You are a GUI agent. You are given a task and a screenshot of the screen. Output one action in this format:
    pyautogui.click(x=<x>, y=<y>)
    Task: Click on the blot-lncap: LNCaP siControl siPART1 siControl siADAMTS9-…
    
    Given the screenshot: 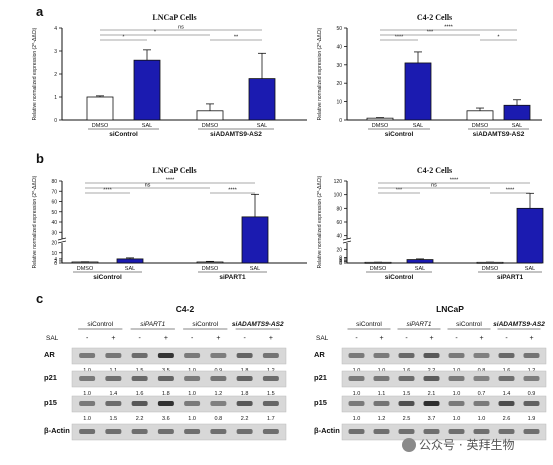 What is the action you would take?
    pyautogui.click(x=430, y=372)
    